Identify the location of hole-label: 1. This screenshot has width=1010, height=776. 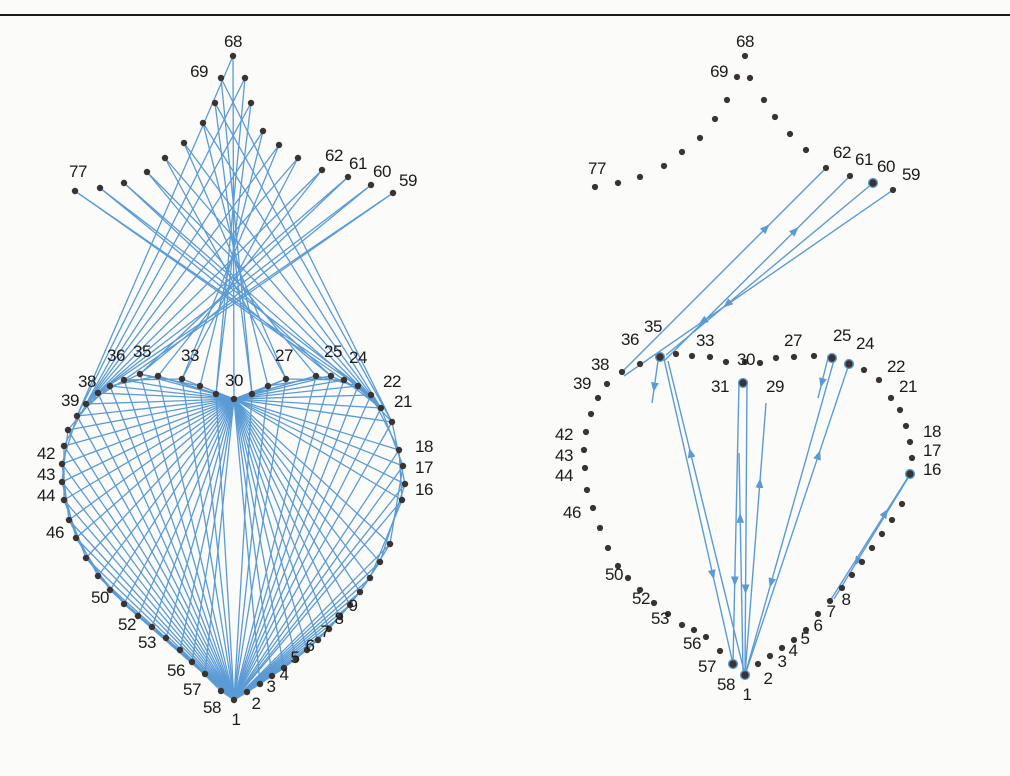
(747, 694).